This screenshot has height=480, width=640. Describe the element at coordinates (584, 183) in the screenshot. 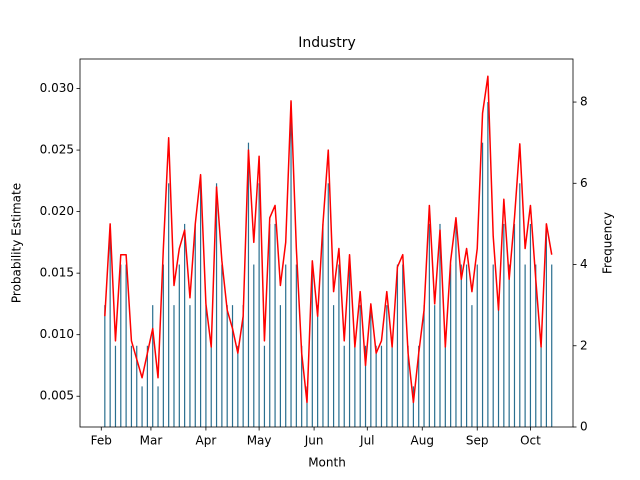

I see `y2-tick-label: 6` at that location.